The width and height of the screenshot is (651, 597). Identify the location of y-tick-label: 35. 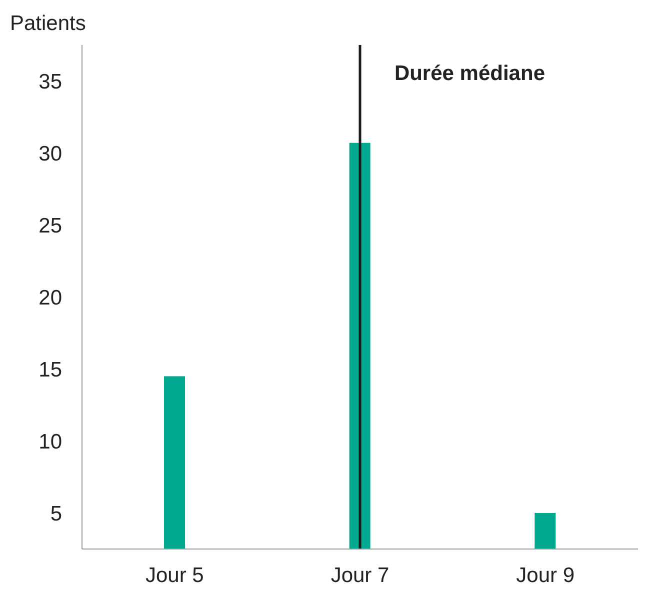
(50, 82).